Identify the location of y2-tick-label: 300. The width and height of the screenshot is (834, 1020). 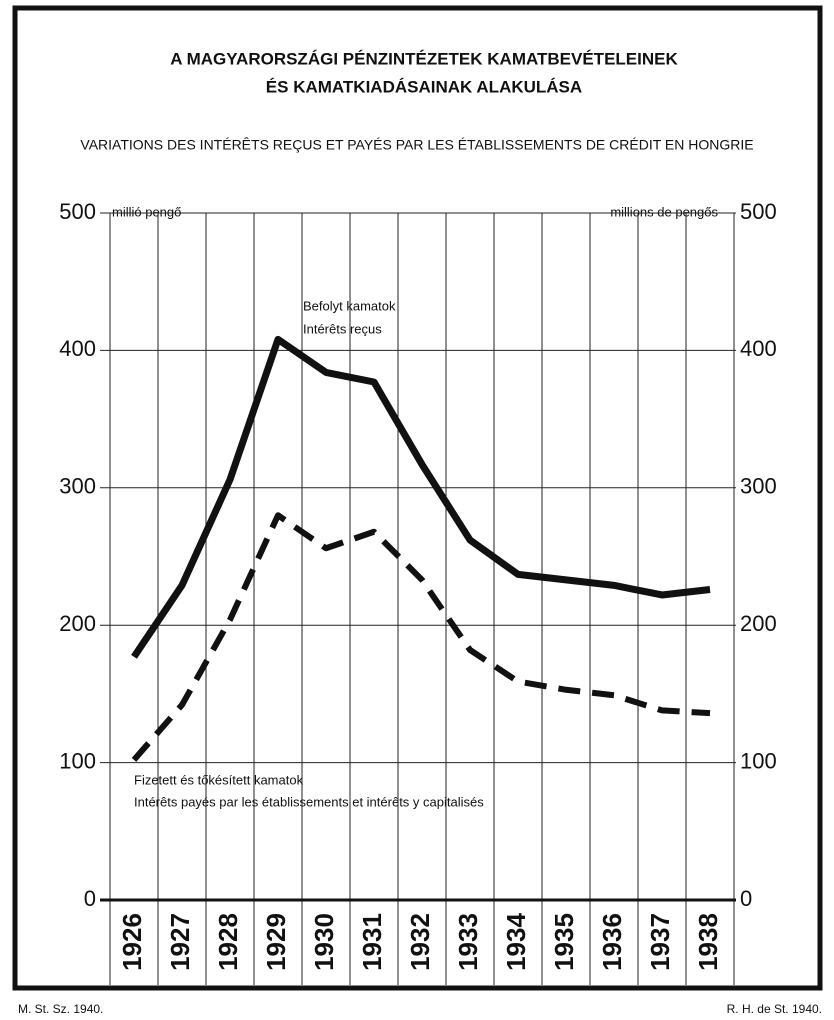
(758, 486).